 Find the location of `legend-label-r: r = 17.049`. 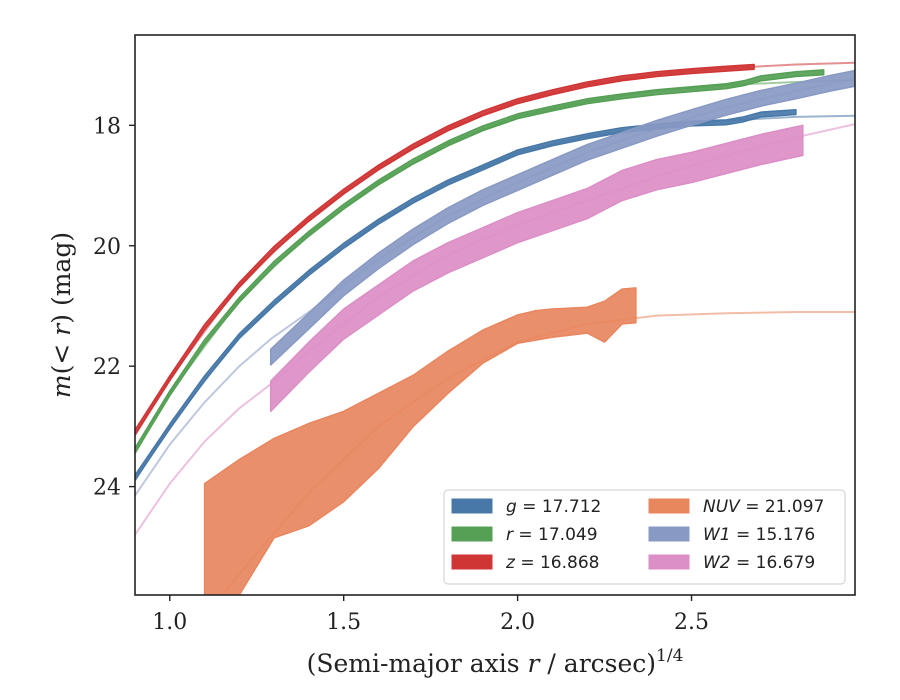

legend-label-r: r = 17.049 is located at coordinates (552, 535).